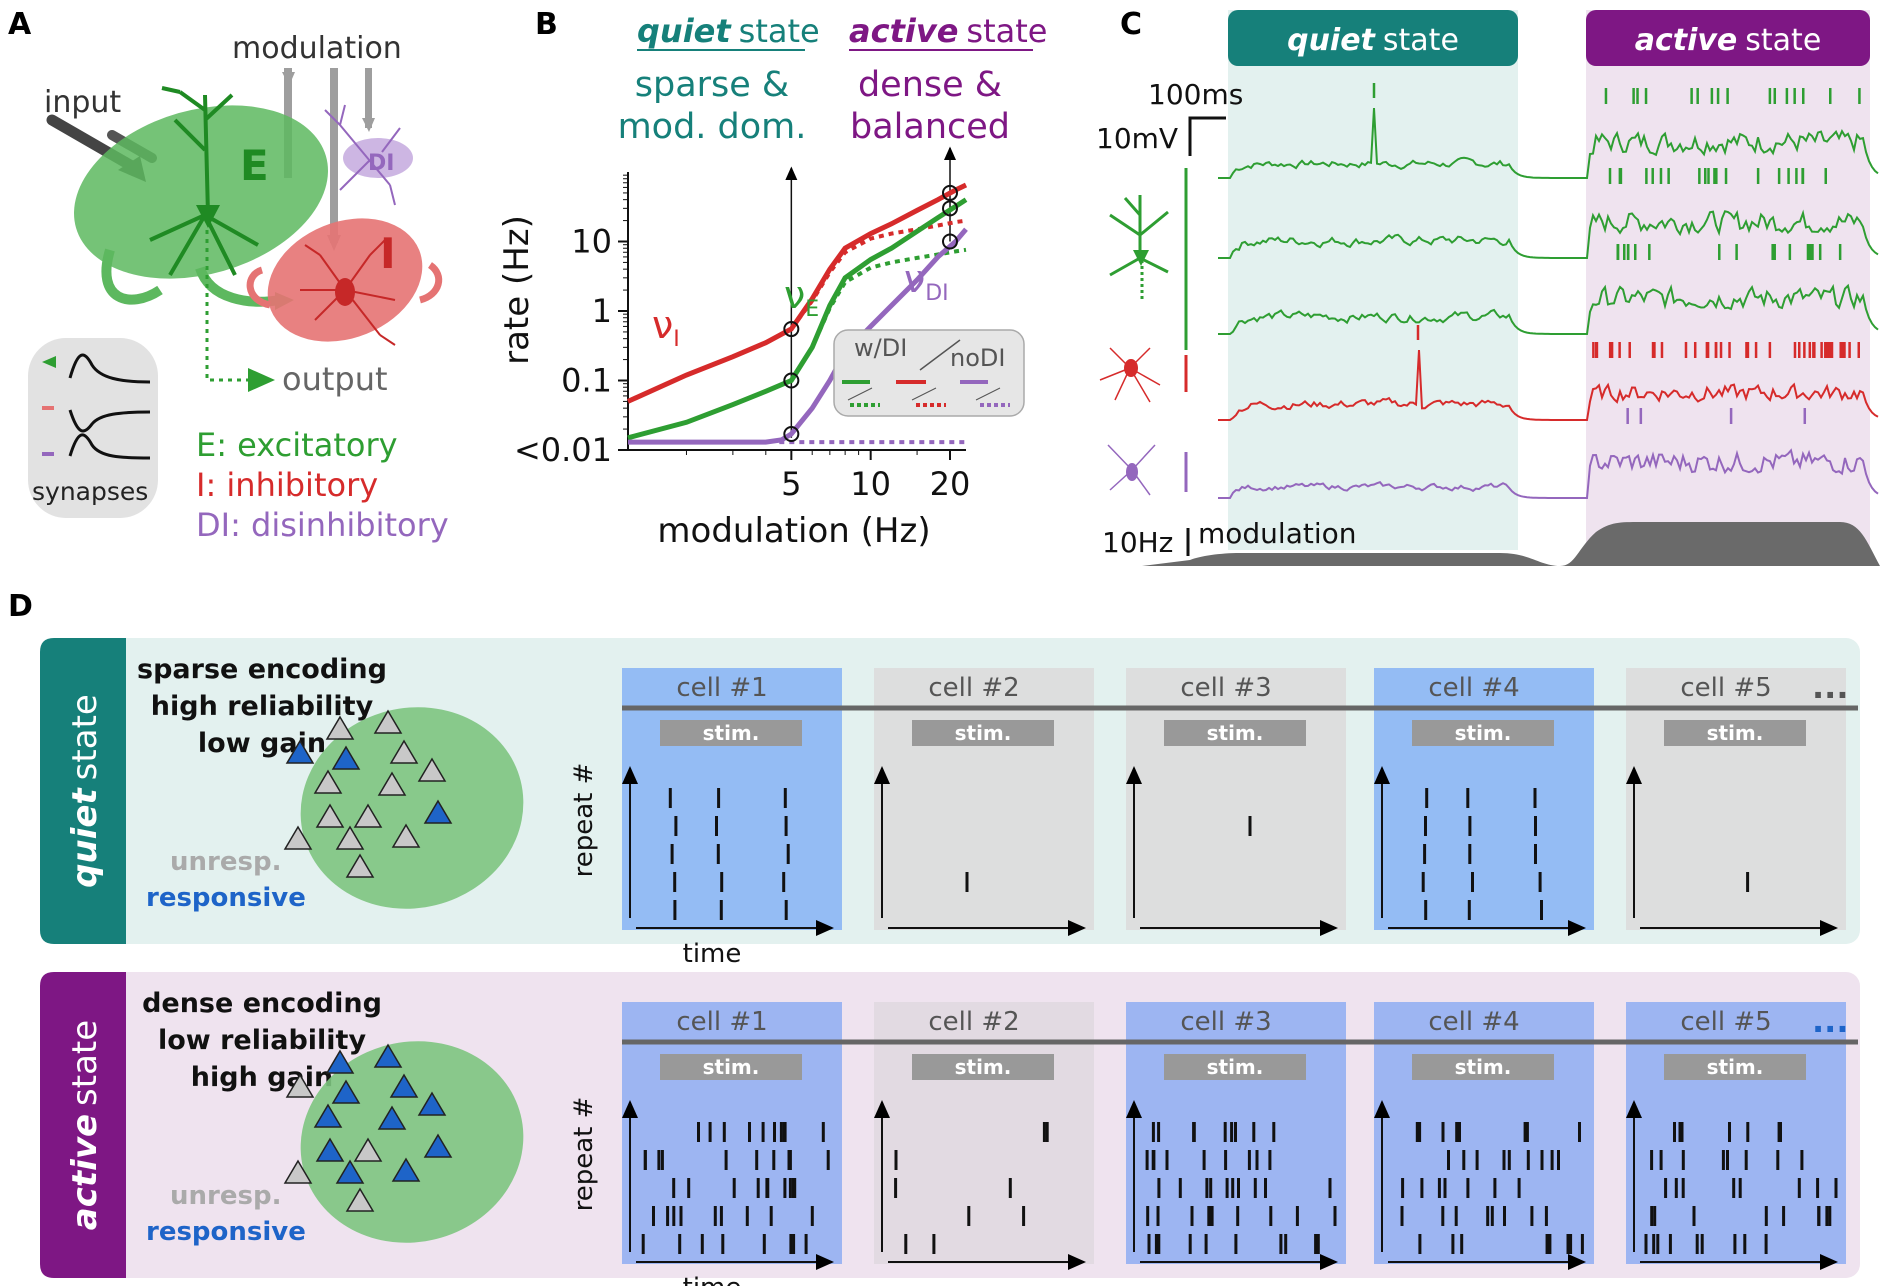 Image resolution: width=1902 pixels, height=1286 pixels. What do you see at coordinates (1331, 40) in the screenshot?
I see `quiet-word: quiet` at bounding box center [1331, 40].